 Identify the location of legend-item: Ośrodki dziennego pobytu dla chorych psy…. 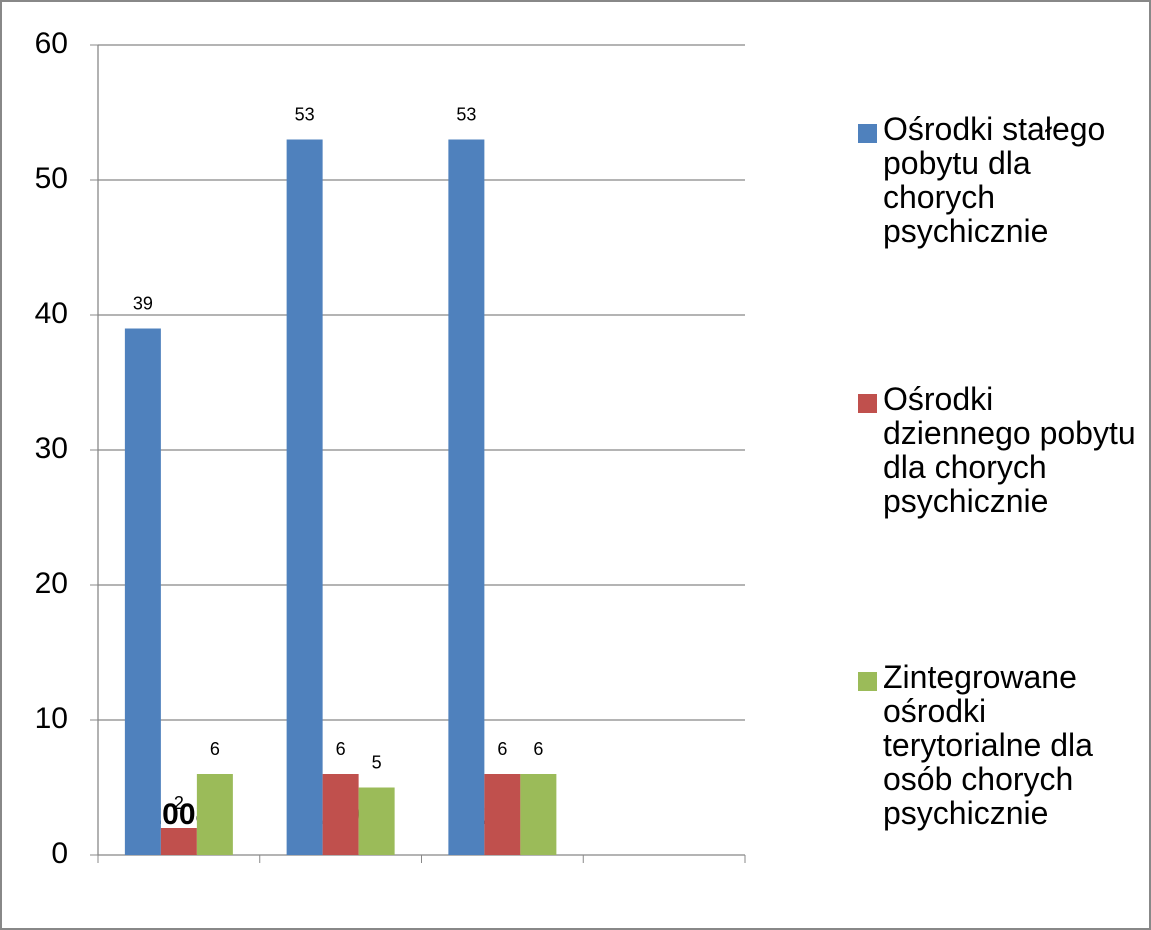
(1003, 450).